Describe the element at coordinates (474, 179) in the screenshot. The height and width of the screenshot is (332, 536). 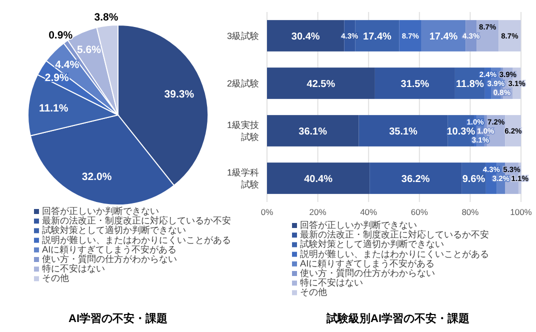
I see `data-label: 9.6%` at that location.